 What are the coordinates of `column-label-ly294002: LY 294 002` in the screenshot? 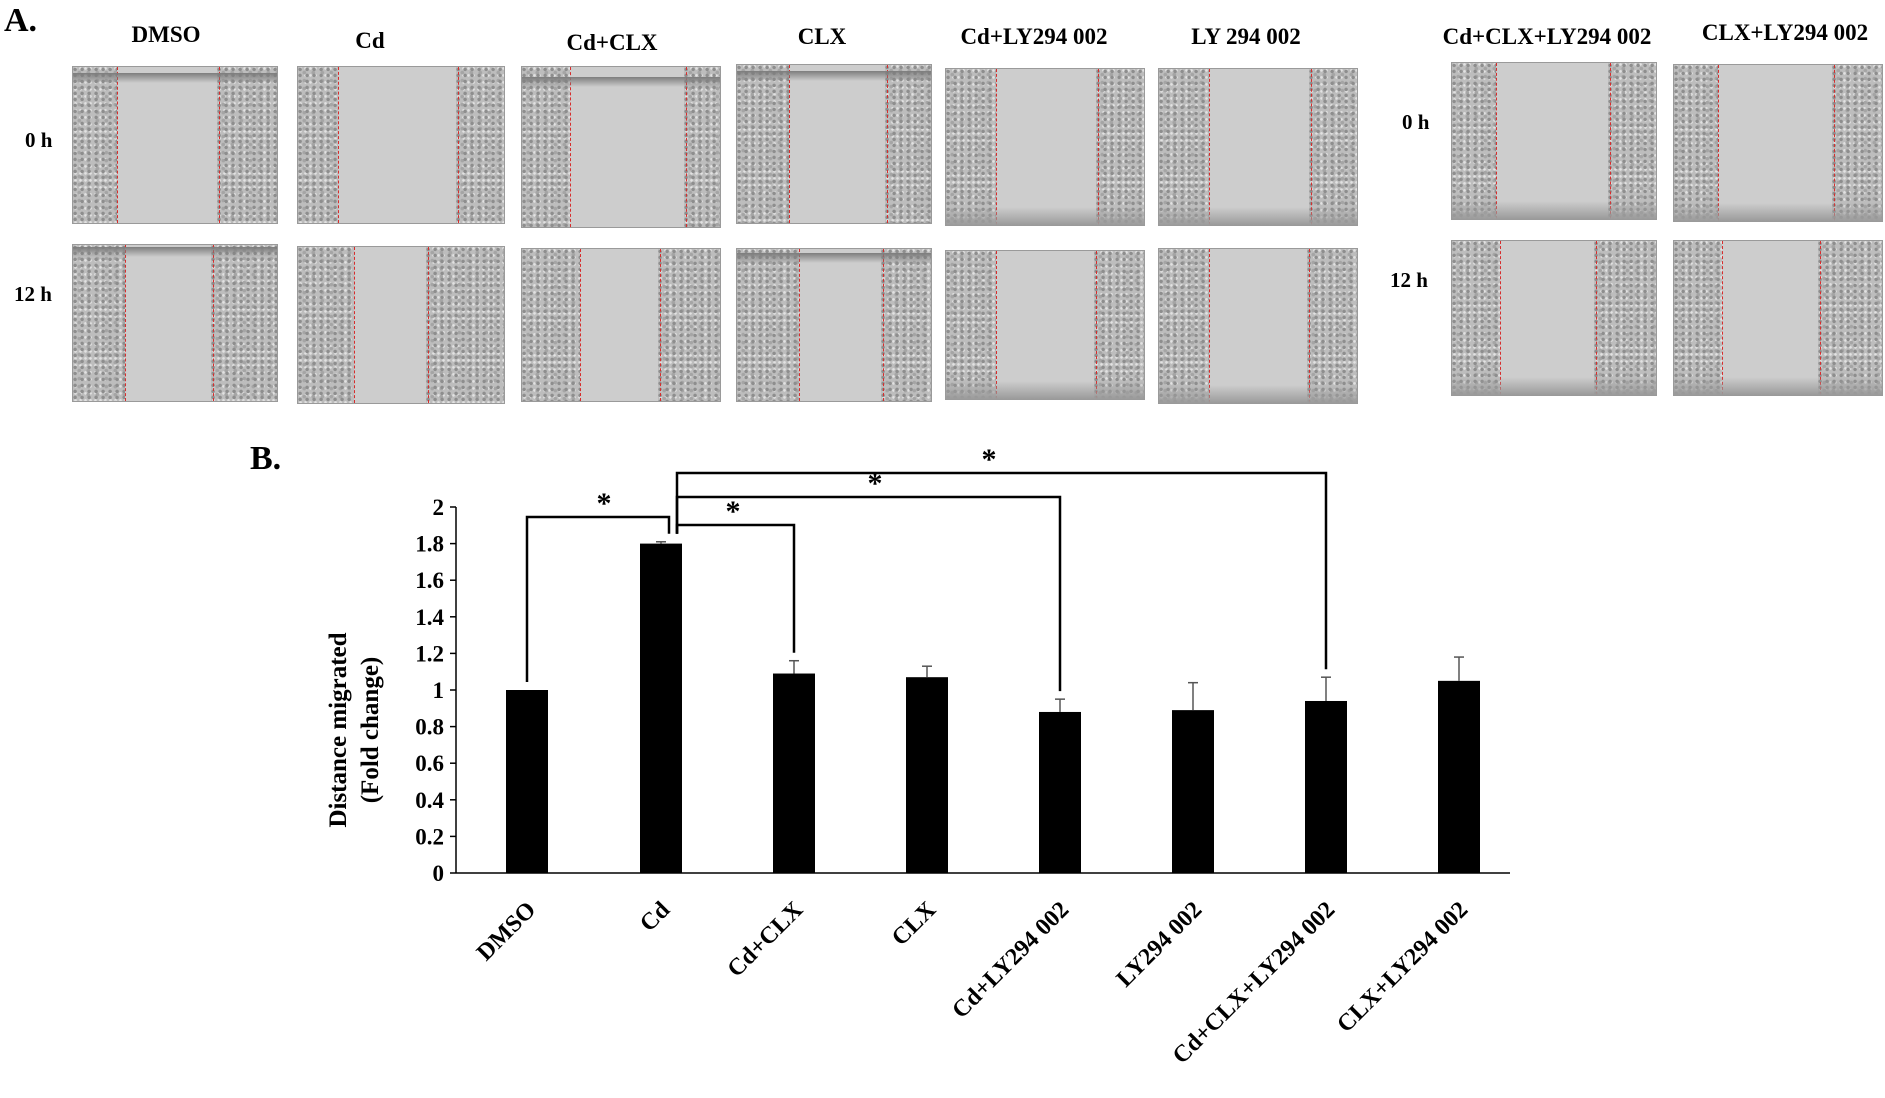 It's located at (1246, 36).